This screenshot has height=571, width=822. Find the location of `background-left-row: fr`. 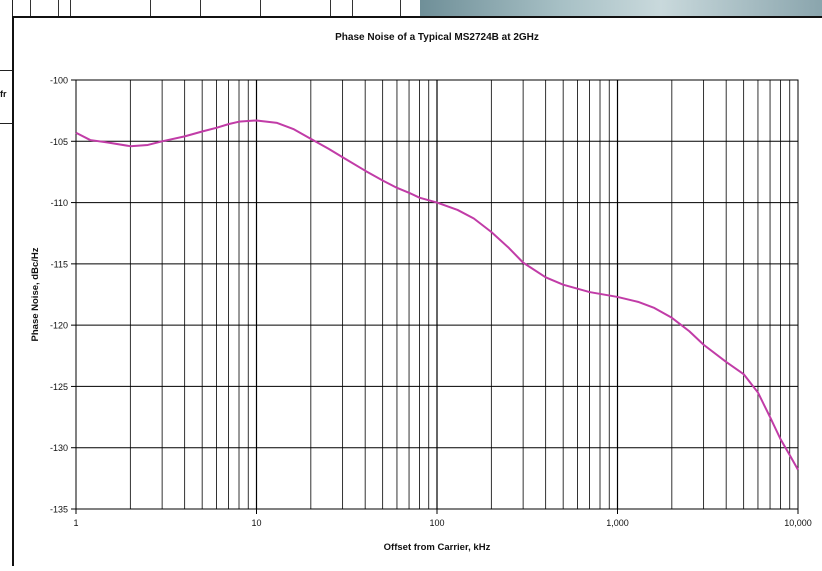

background-left-row: fr is located at coordinates (6, 97).